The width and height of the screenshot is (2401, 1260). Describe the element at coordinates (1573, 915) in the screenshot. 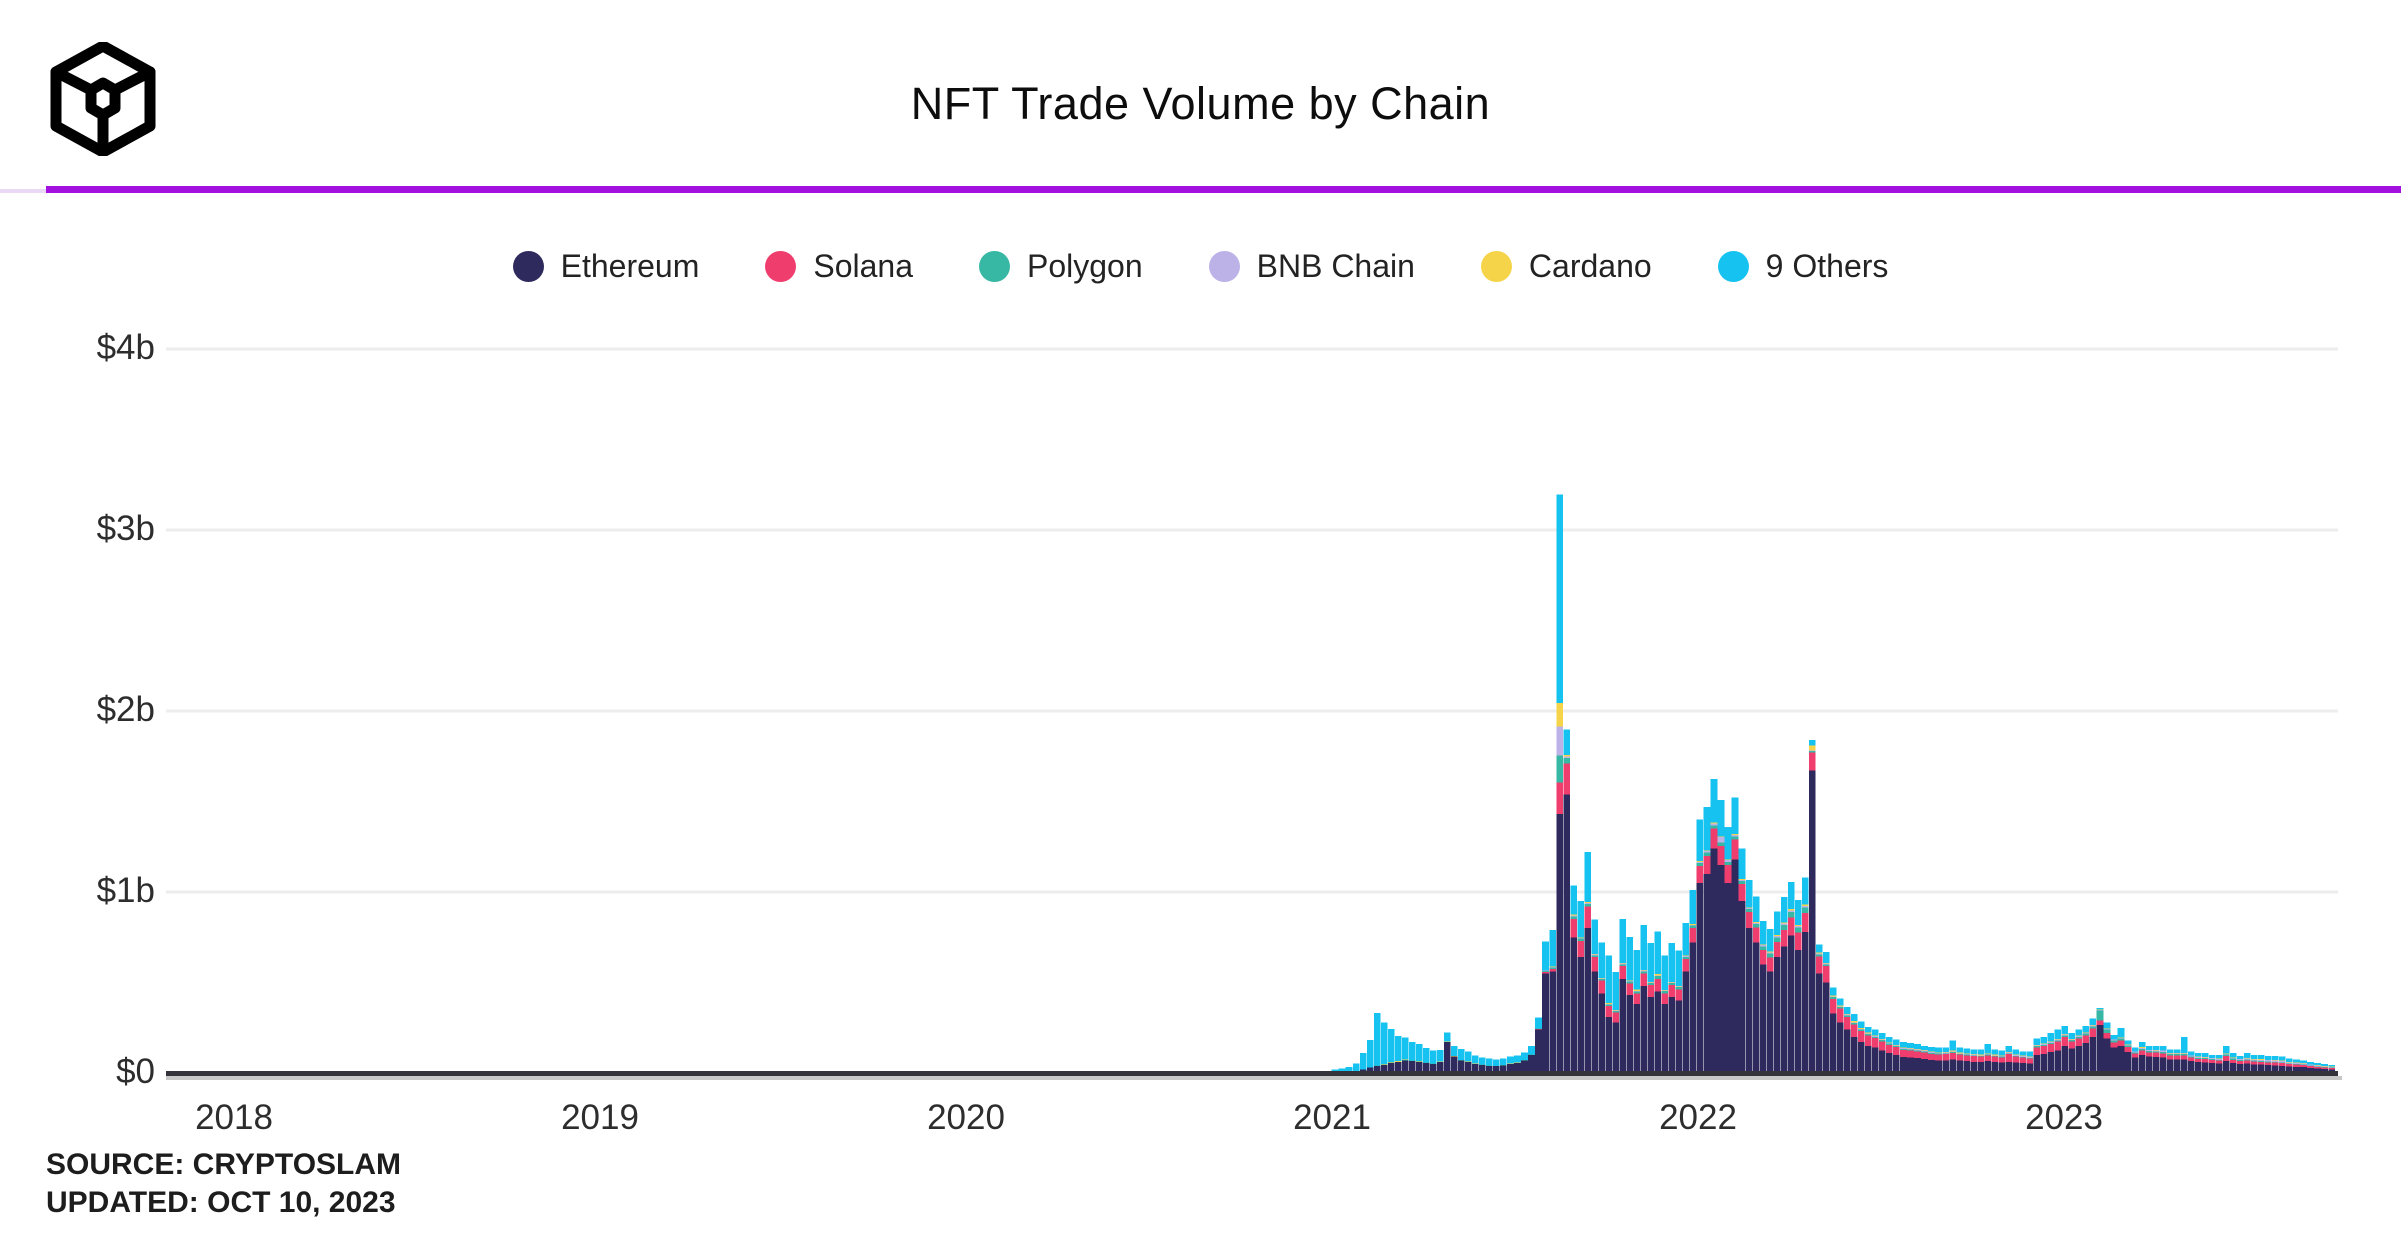

I see `bar-week-34-cardano` at that location.